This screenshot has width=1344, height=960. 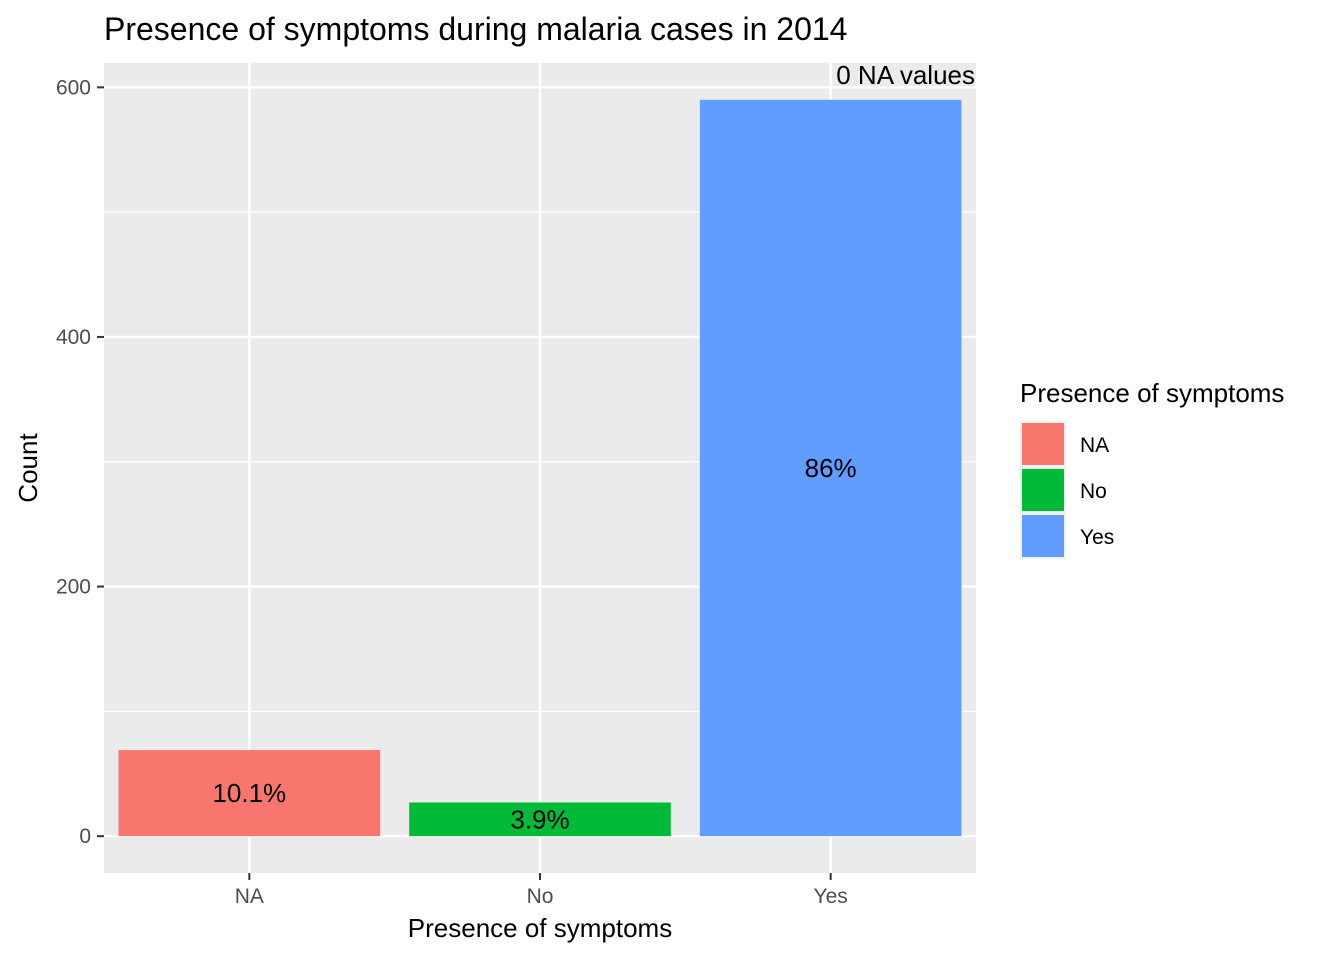 What do you see at coordinates (1043, 536) in the screenshot?
I see `legend-swatch-yes` at bounding box center [1043, 536].